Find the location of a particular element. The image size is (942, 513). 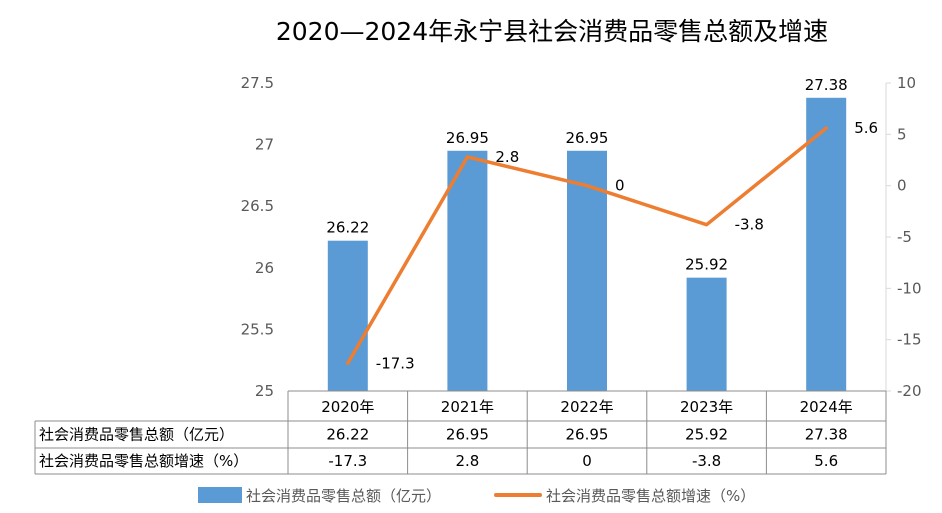

legend-bar-swatch is located at coordinates (220, 495).